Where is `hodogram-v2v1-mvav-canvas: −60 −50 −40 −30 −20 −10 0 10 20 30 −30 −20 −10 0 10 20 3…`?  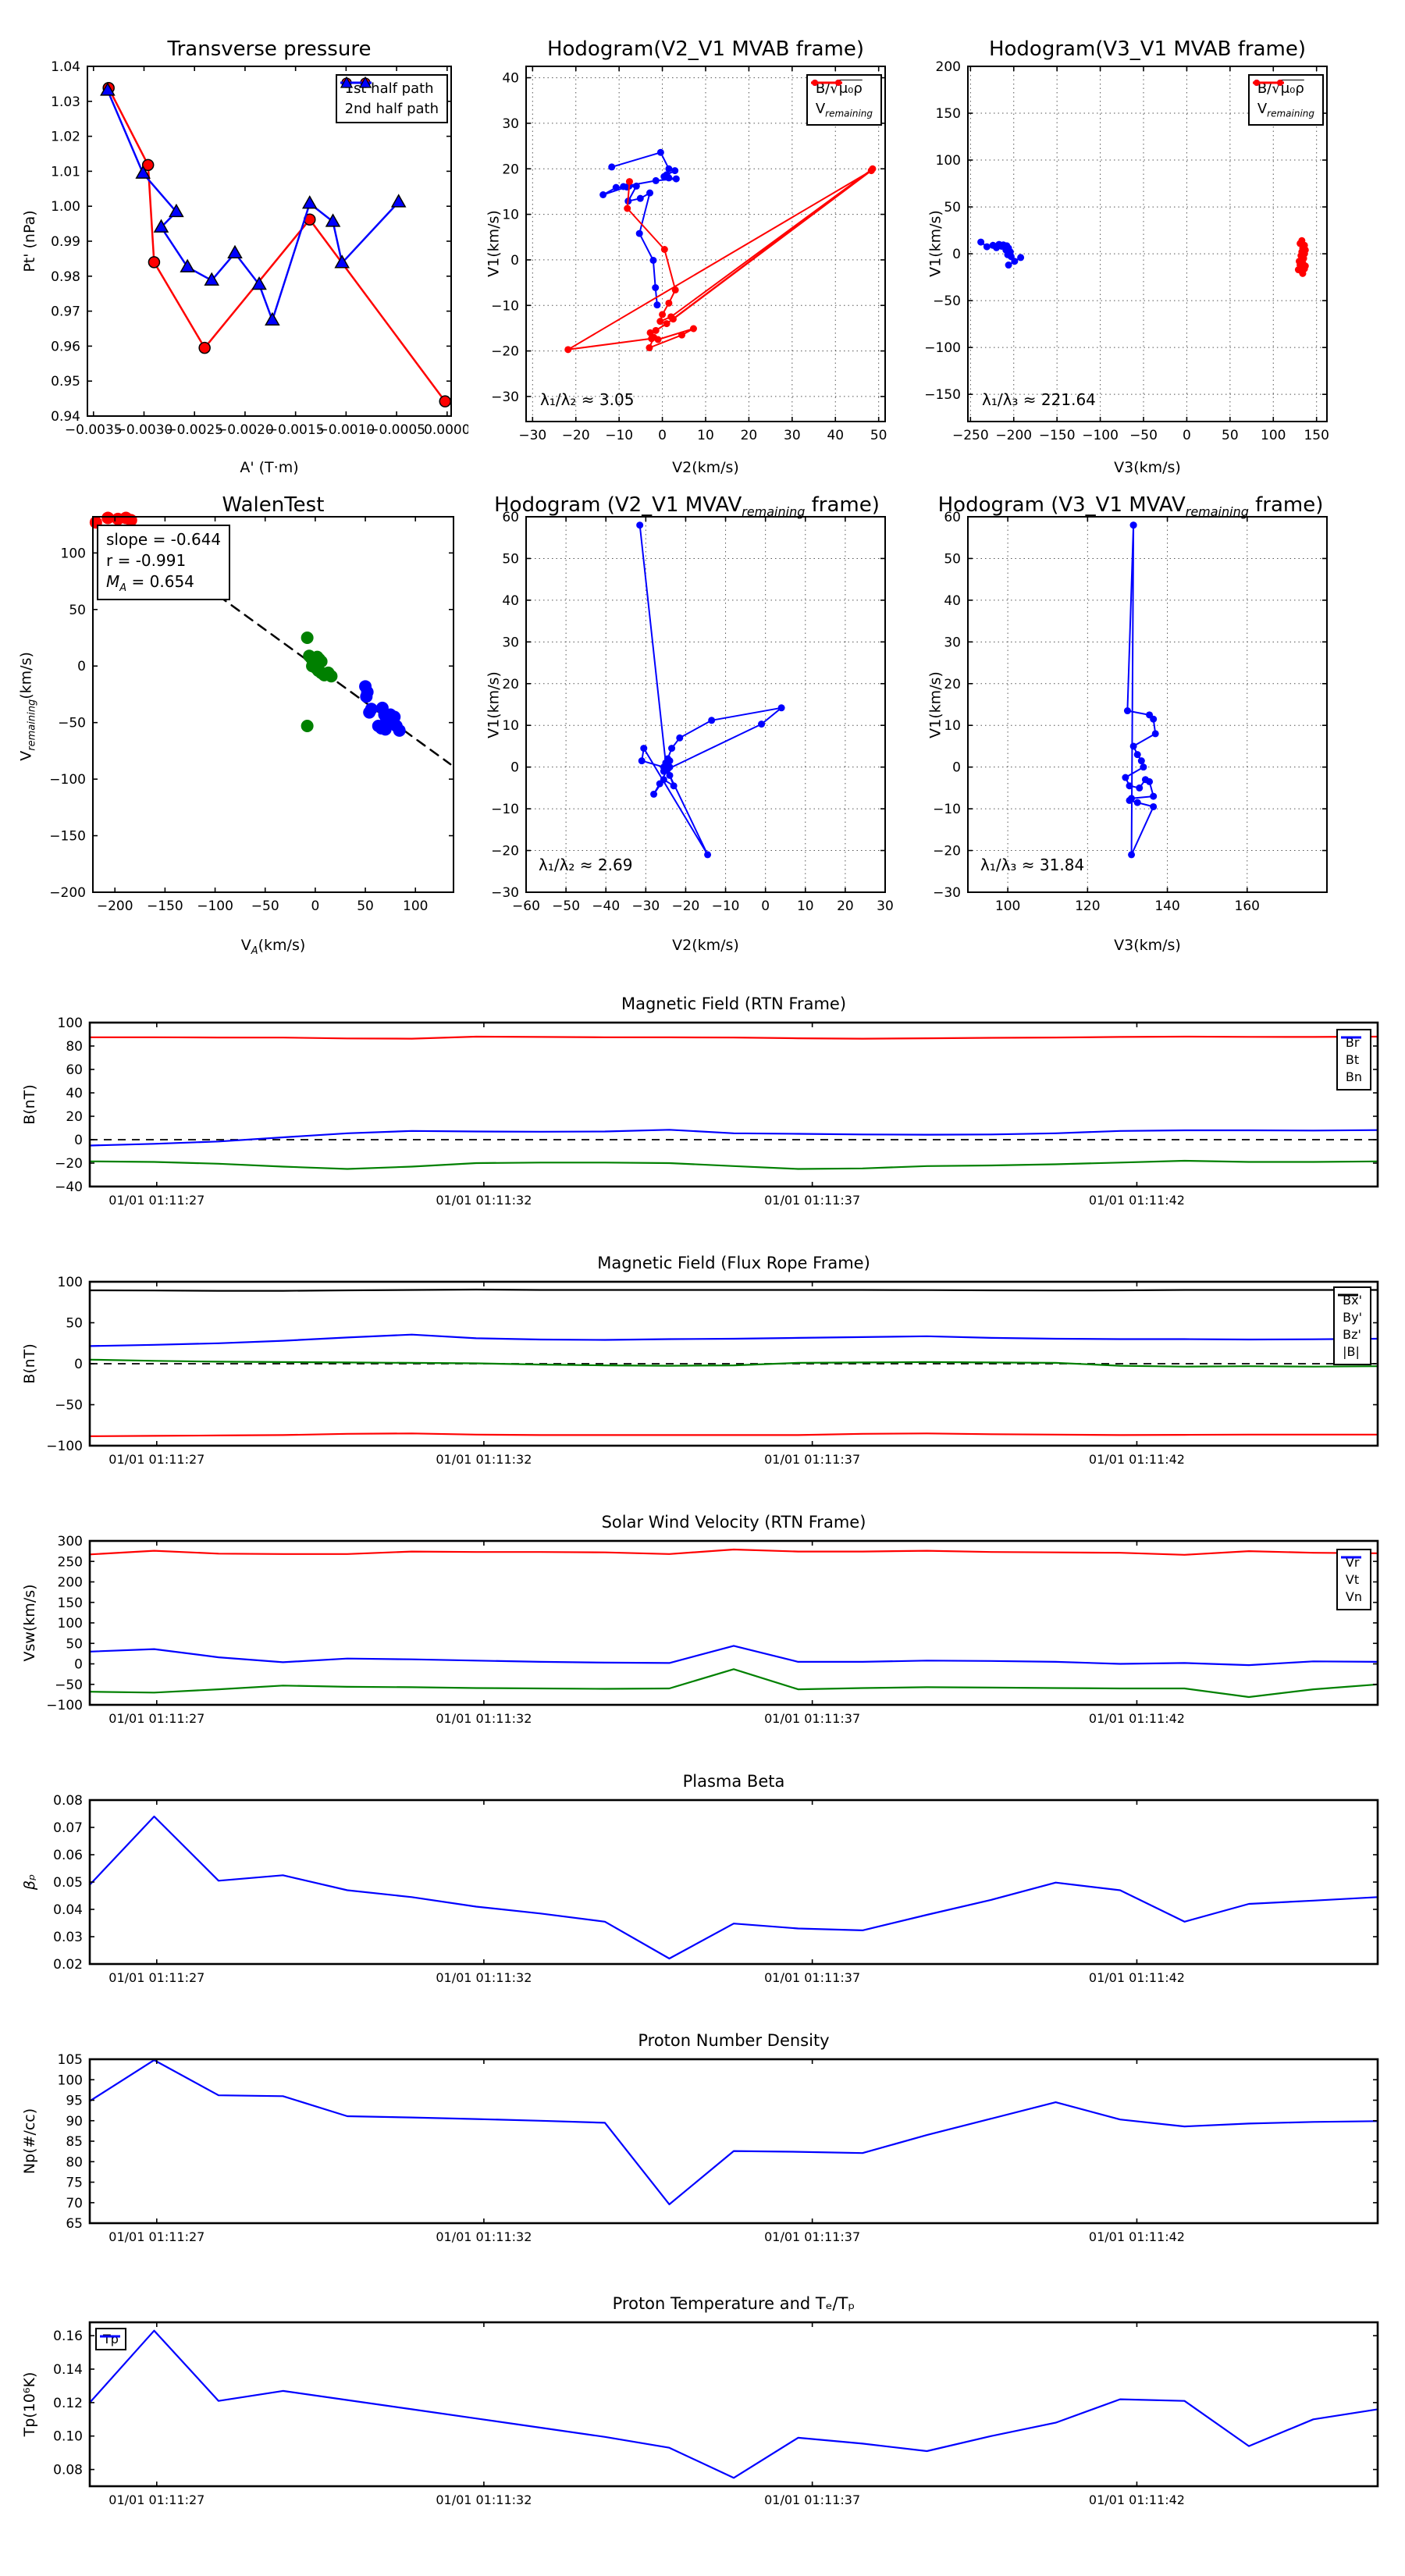
hodogram-v2v1-mvav-canvas: −60 −50 −40 −30 −20 −10 0 10 20 30 −30 −20 −10 0 10 20 3… is located at coordinates (692, 712).